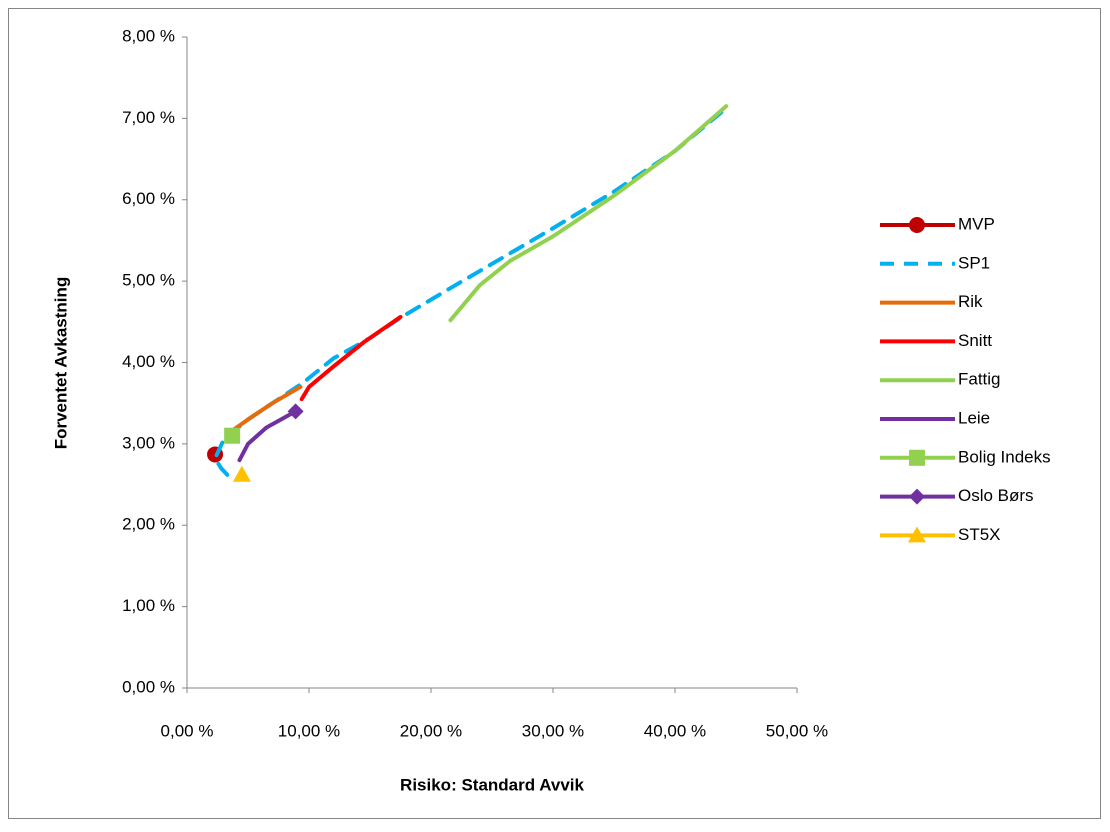 The height and width of the screenshot is (832, 1110). Describe the element at coordinates (975, 340) in the screenshot. I see `legend-label: Snitt` at that location.